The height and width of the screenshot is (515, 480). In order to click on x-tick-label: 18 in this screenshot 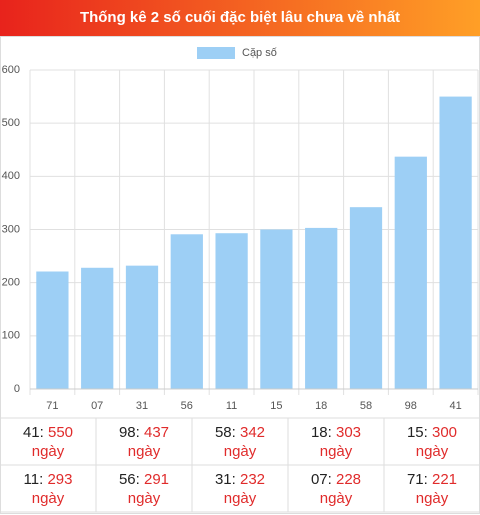, I will do `click(321, 406)`.